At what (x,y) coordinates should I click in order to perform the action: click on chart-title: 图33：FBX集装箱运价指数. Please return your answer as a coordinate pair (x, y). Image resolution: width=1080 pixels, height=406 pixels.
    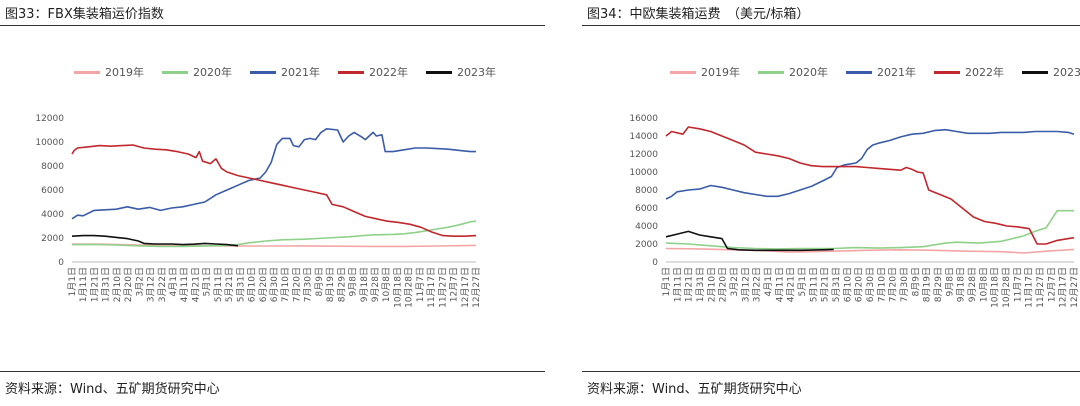
    Looking at the image, I should click on (84, 14).